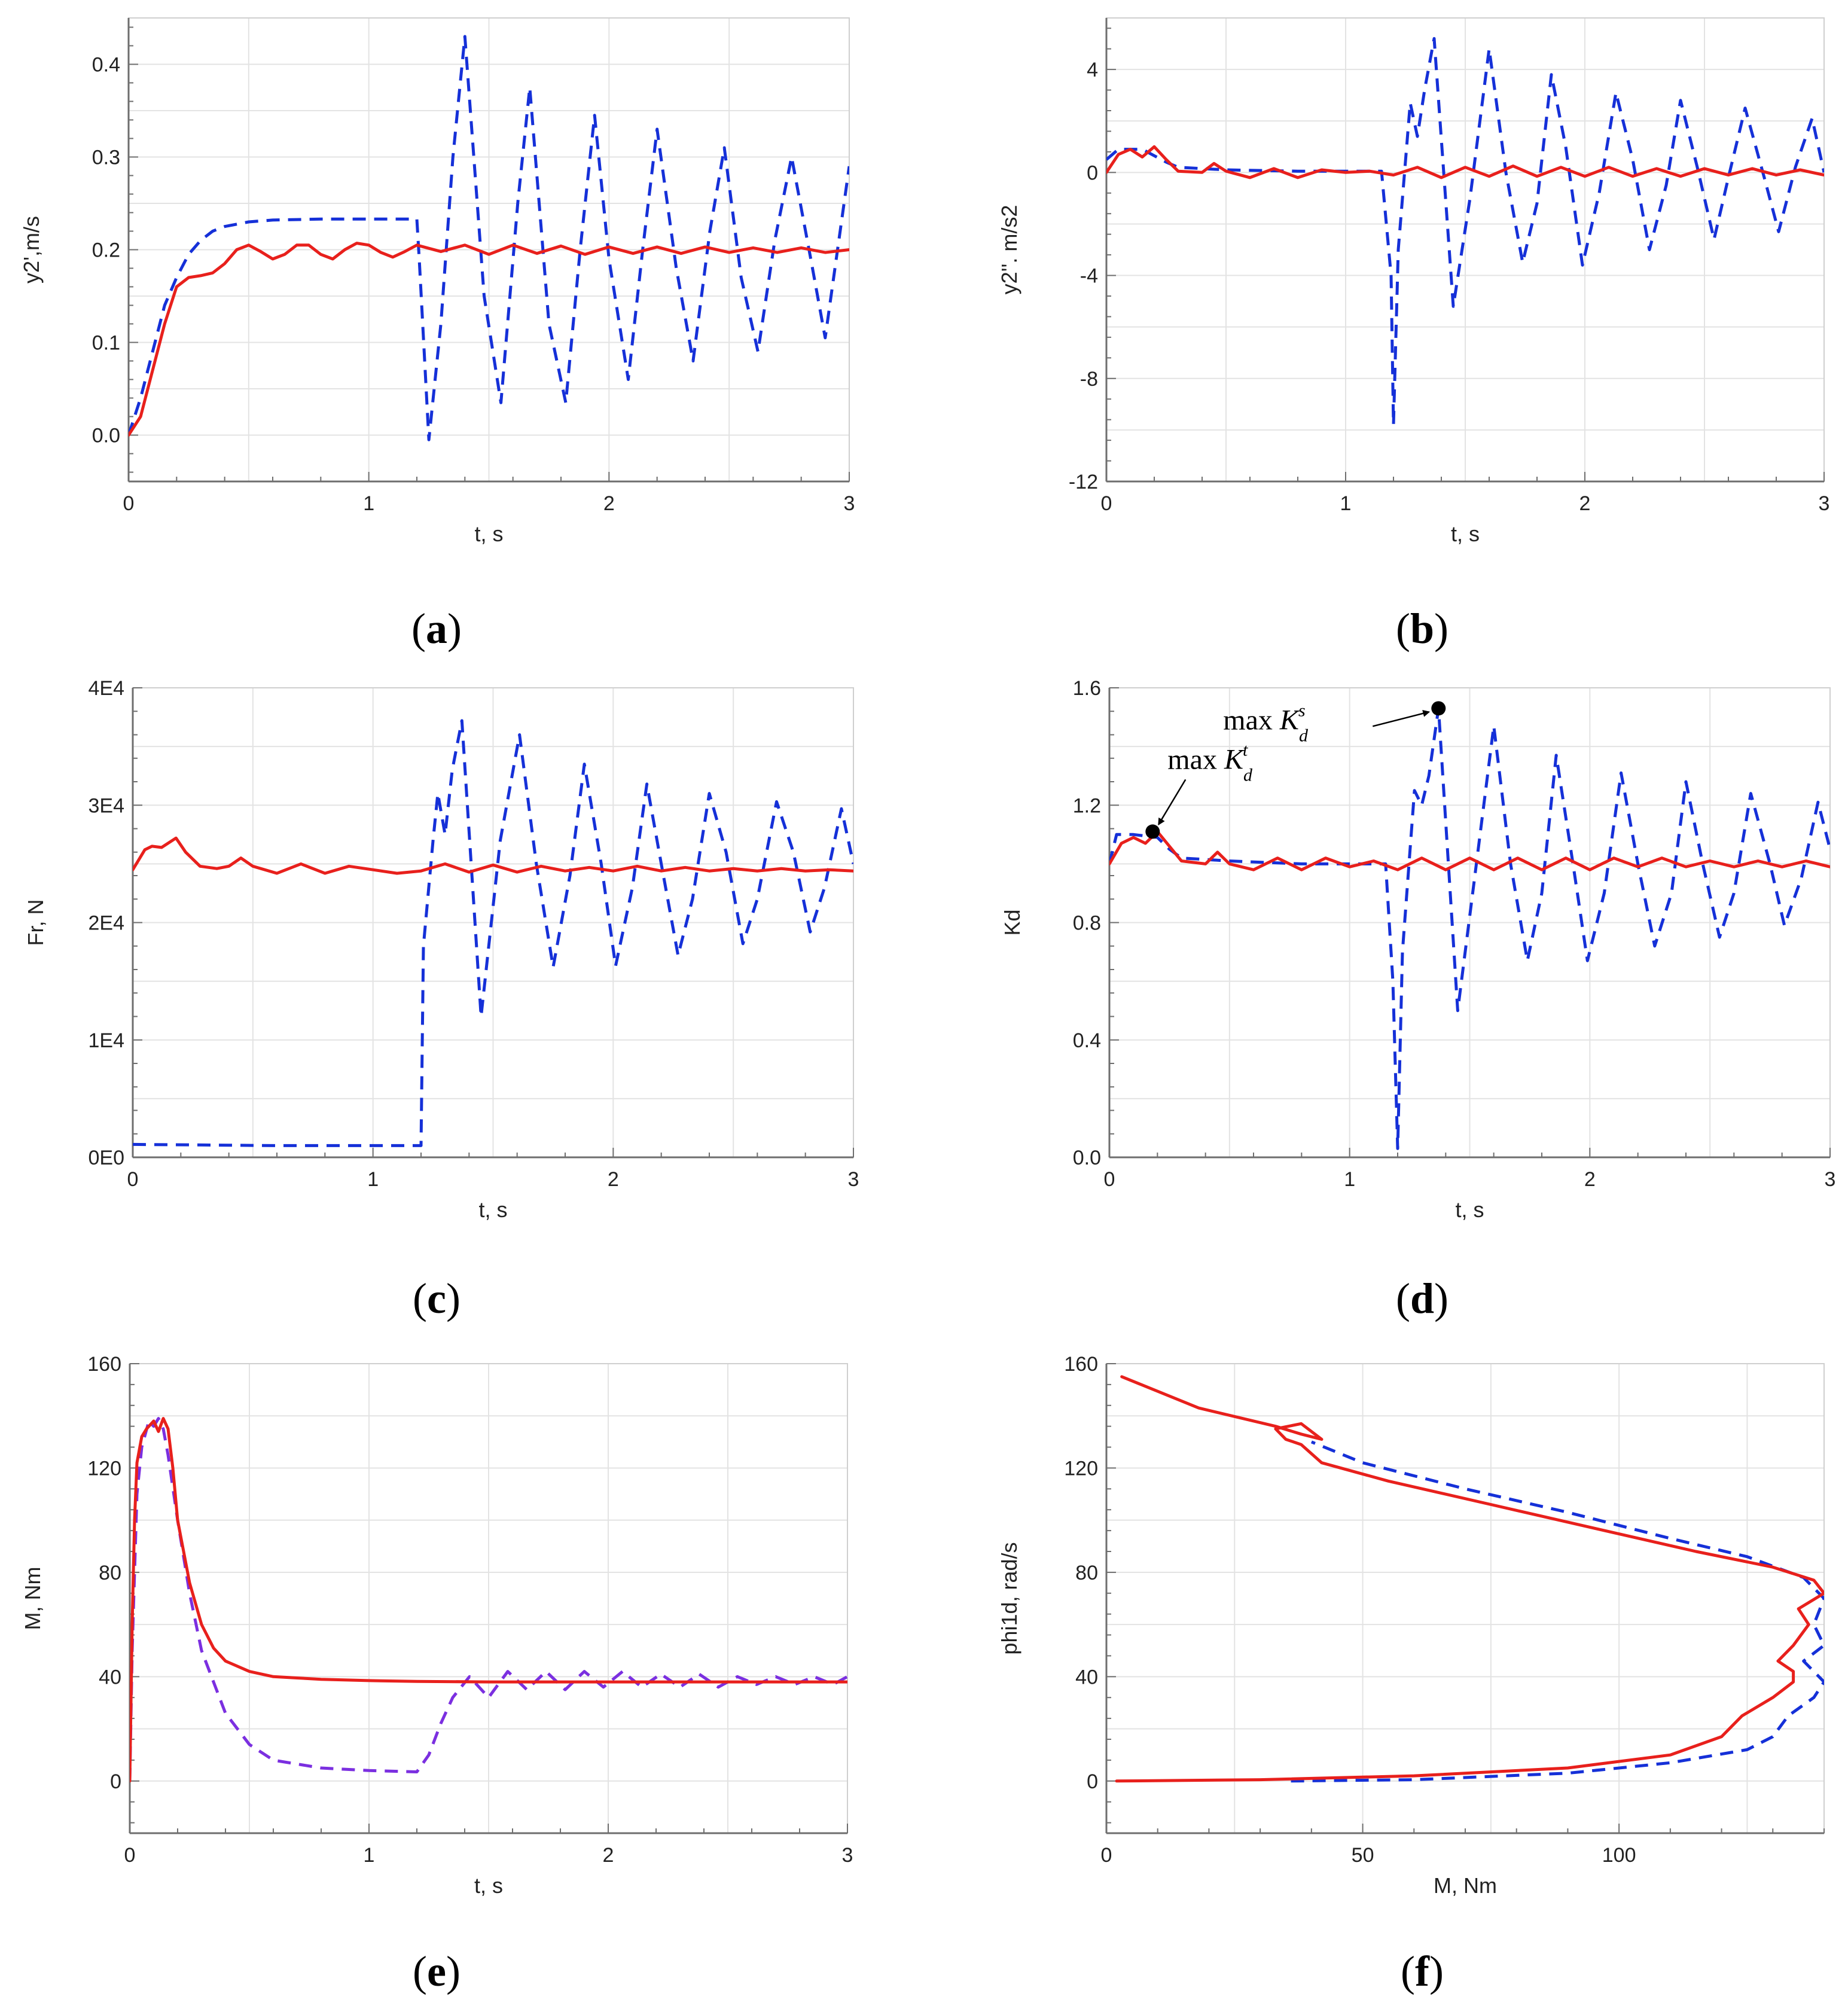 This screenshot has height=2015, width=1848. What do you see at coordinates (32, 1598) in the screenshot?
I see `y-axis-label-e: M, Nm` at bounding box center [32, 1598].